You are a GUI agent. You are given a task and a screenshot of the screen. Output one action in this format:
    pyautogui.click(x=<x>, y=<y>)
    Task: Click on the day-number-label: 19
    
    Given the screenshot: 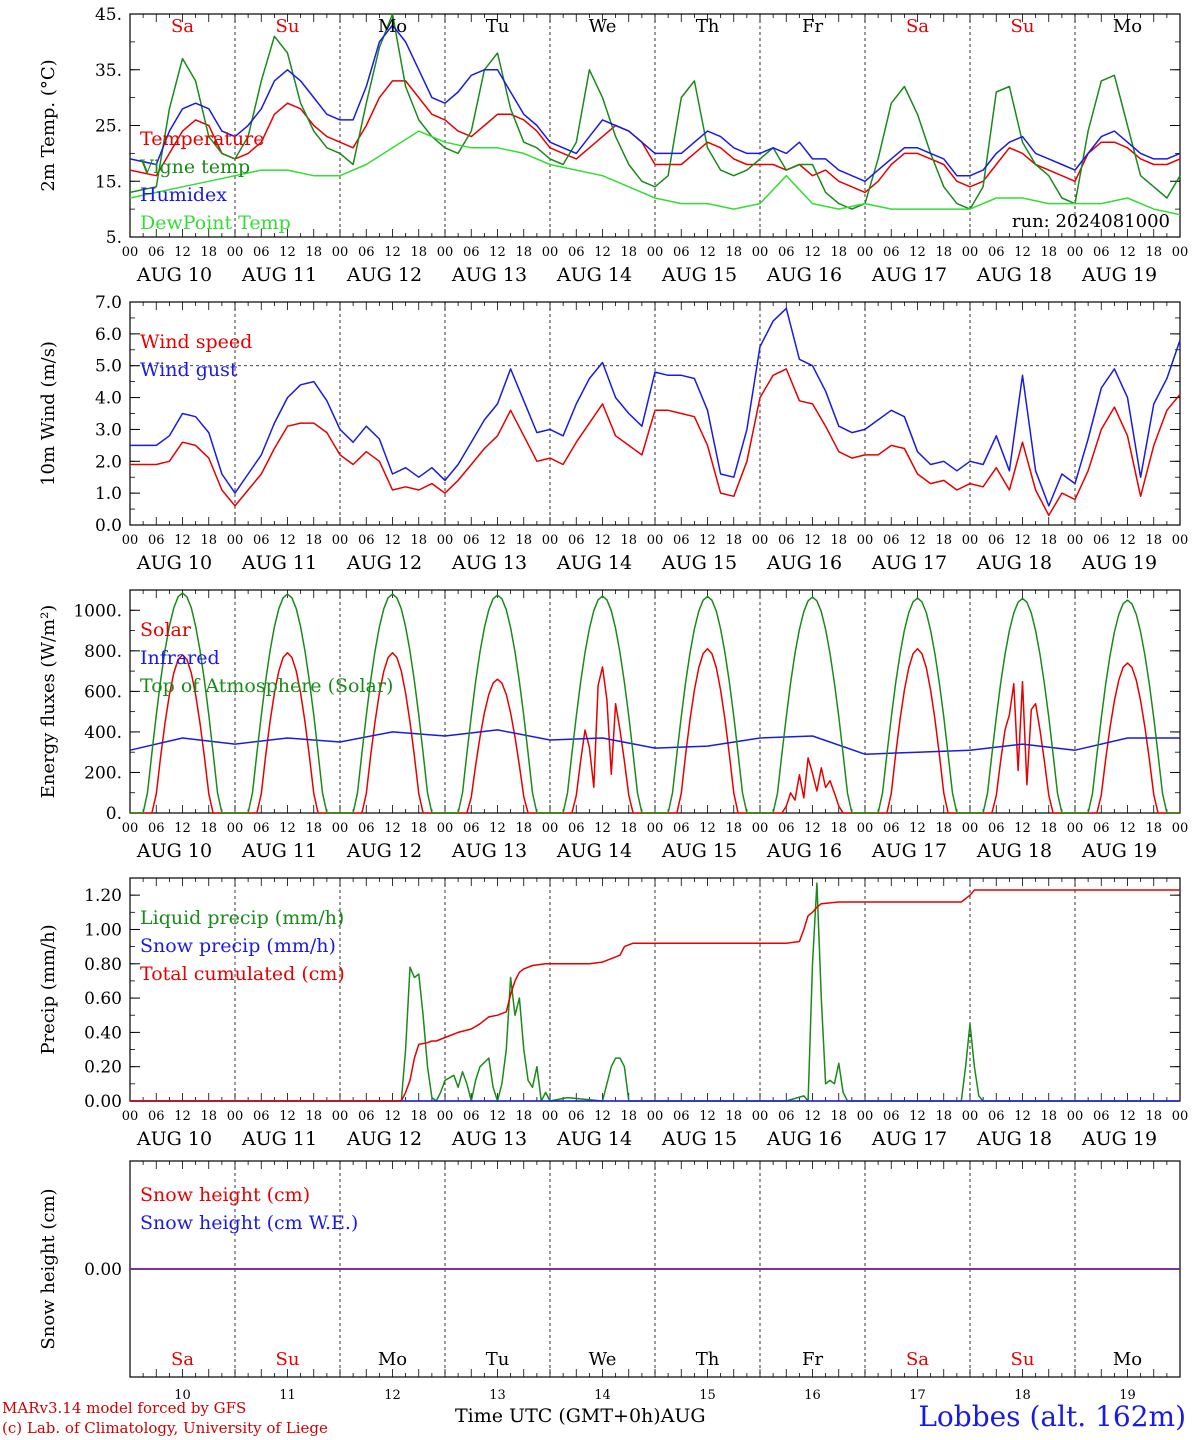 What is the action you would take?
    pyautogui.click(x=1127, y=1395)
    